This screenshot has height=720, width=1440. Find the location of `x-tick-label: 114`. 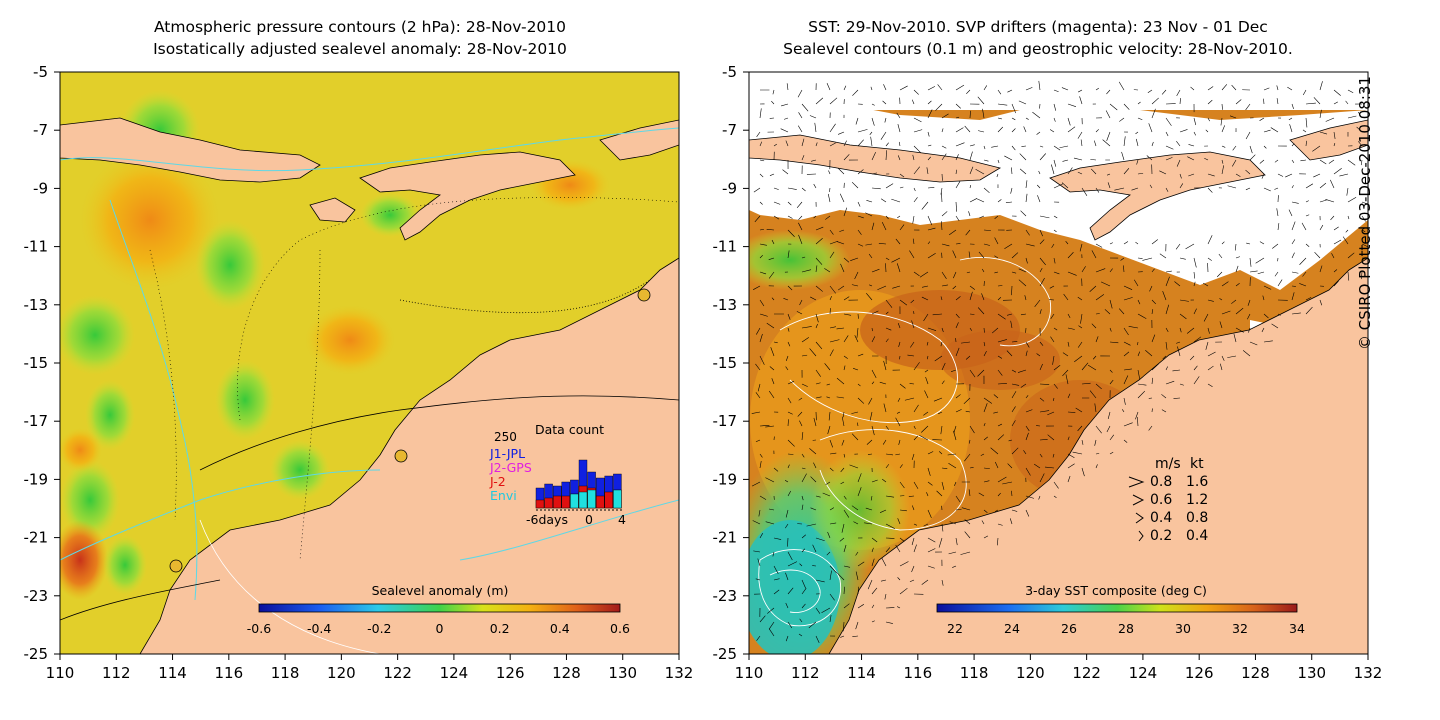

x-tick-label: 114 is located at coordinates (861, 673).